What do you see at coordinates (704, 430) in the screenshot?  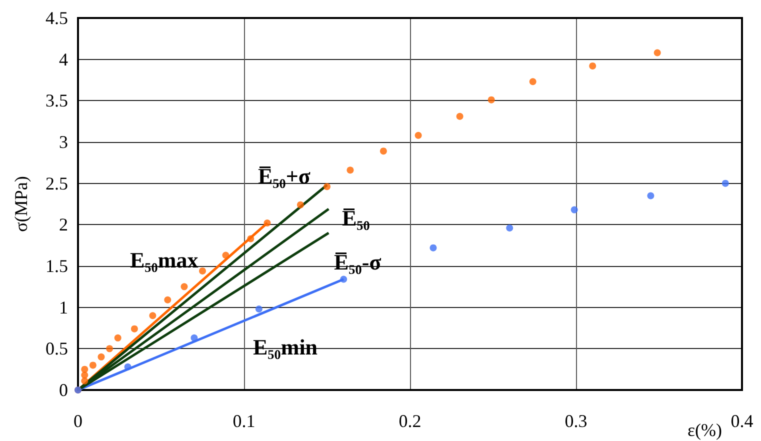 I see `x-axis-title: ε(%)` at bounding box center [704, 430].